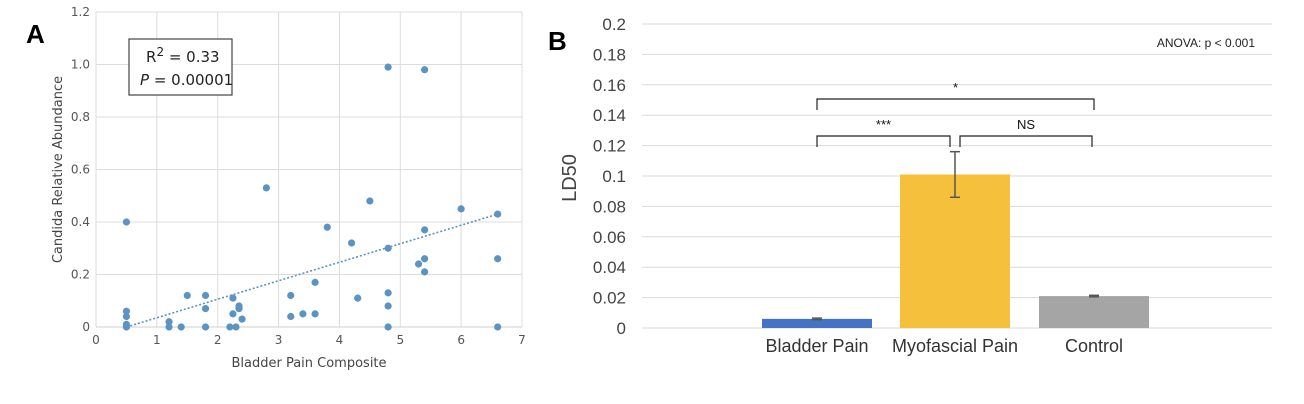 The image size is (1304, 404). I want to click on scatter-y-ticks: 0 0.2 0.4 0.6 0.8 1.0 1.2, so click(80, 169).